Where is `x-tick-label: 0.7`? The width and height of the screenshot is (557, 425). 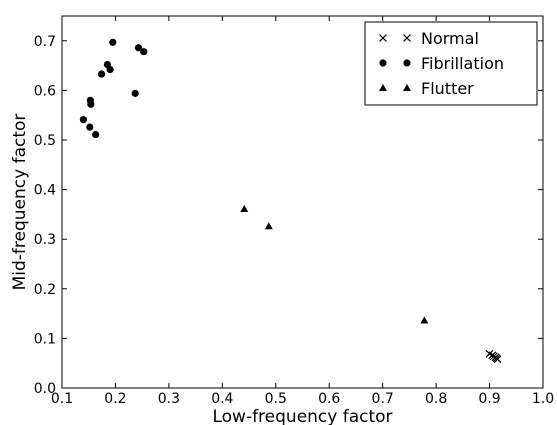
x-tick-label: 0.7 is located at coordinates (383, 399).